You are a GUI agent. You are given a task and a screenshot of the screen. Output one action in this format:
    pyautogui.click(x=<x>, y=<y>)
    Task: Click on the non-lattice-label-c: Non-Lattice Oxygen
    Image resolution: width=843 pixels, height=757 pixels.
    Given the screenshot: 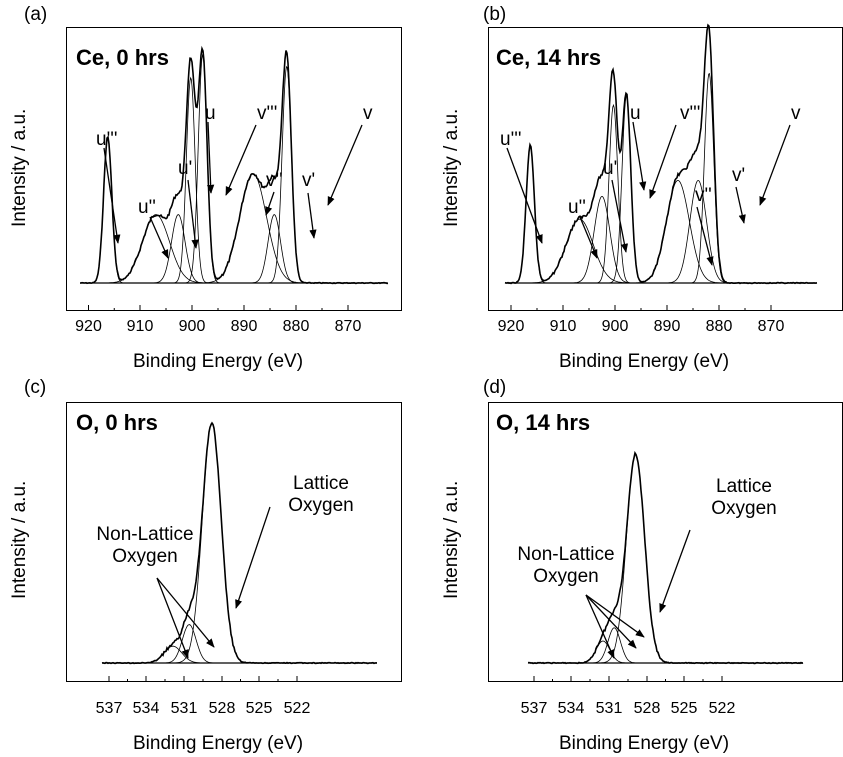 What is the action you would take?
    pyautogui.click(x=144, y=546)
    